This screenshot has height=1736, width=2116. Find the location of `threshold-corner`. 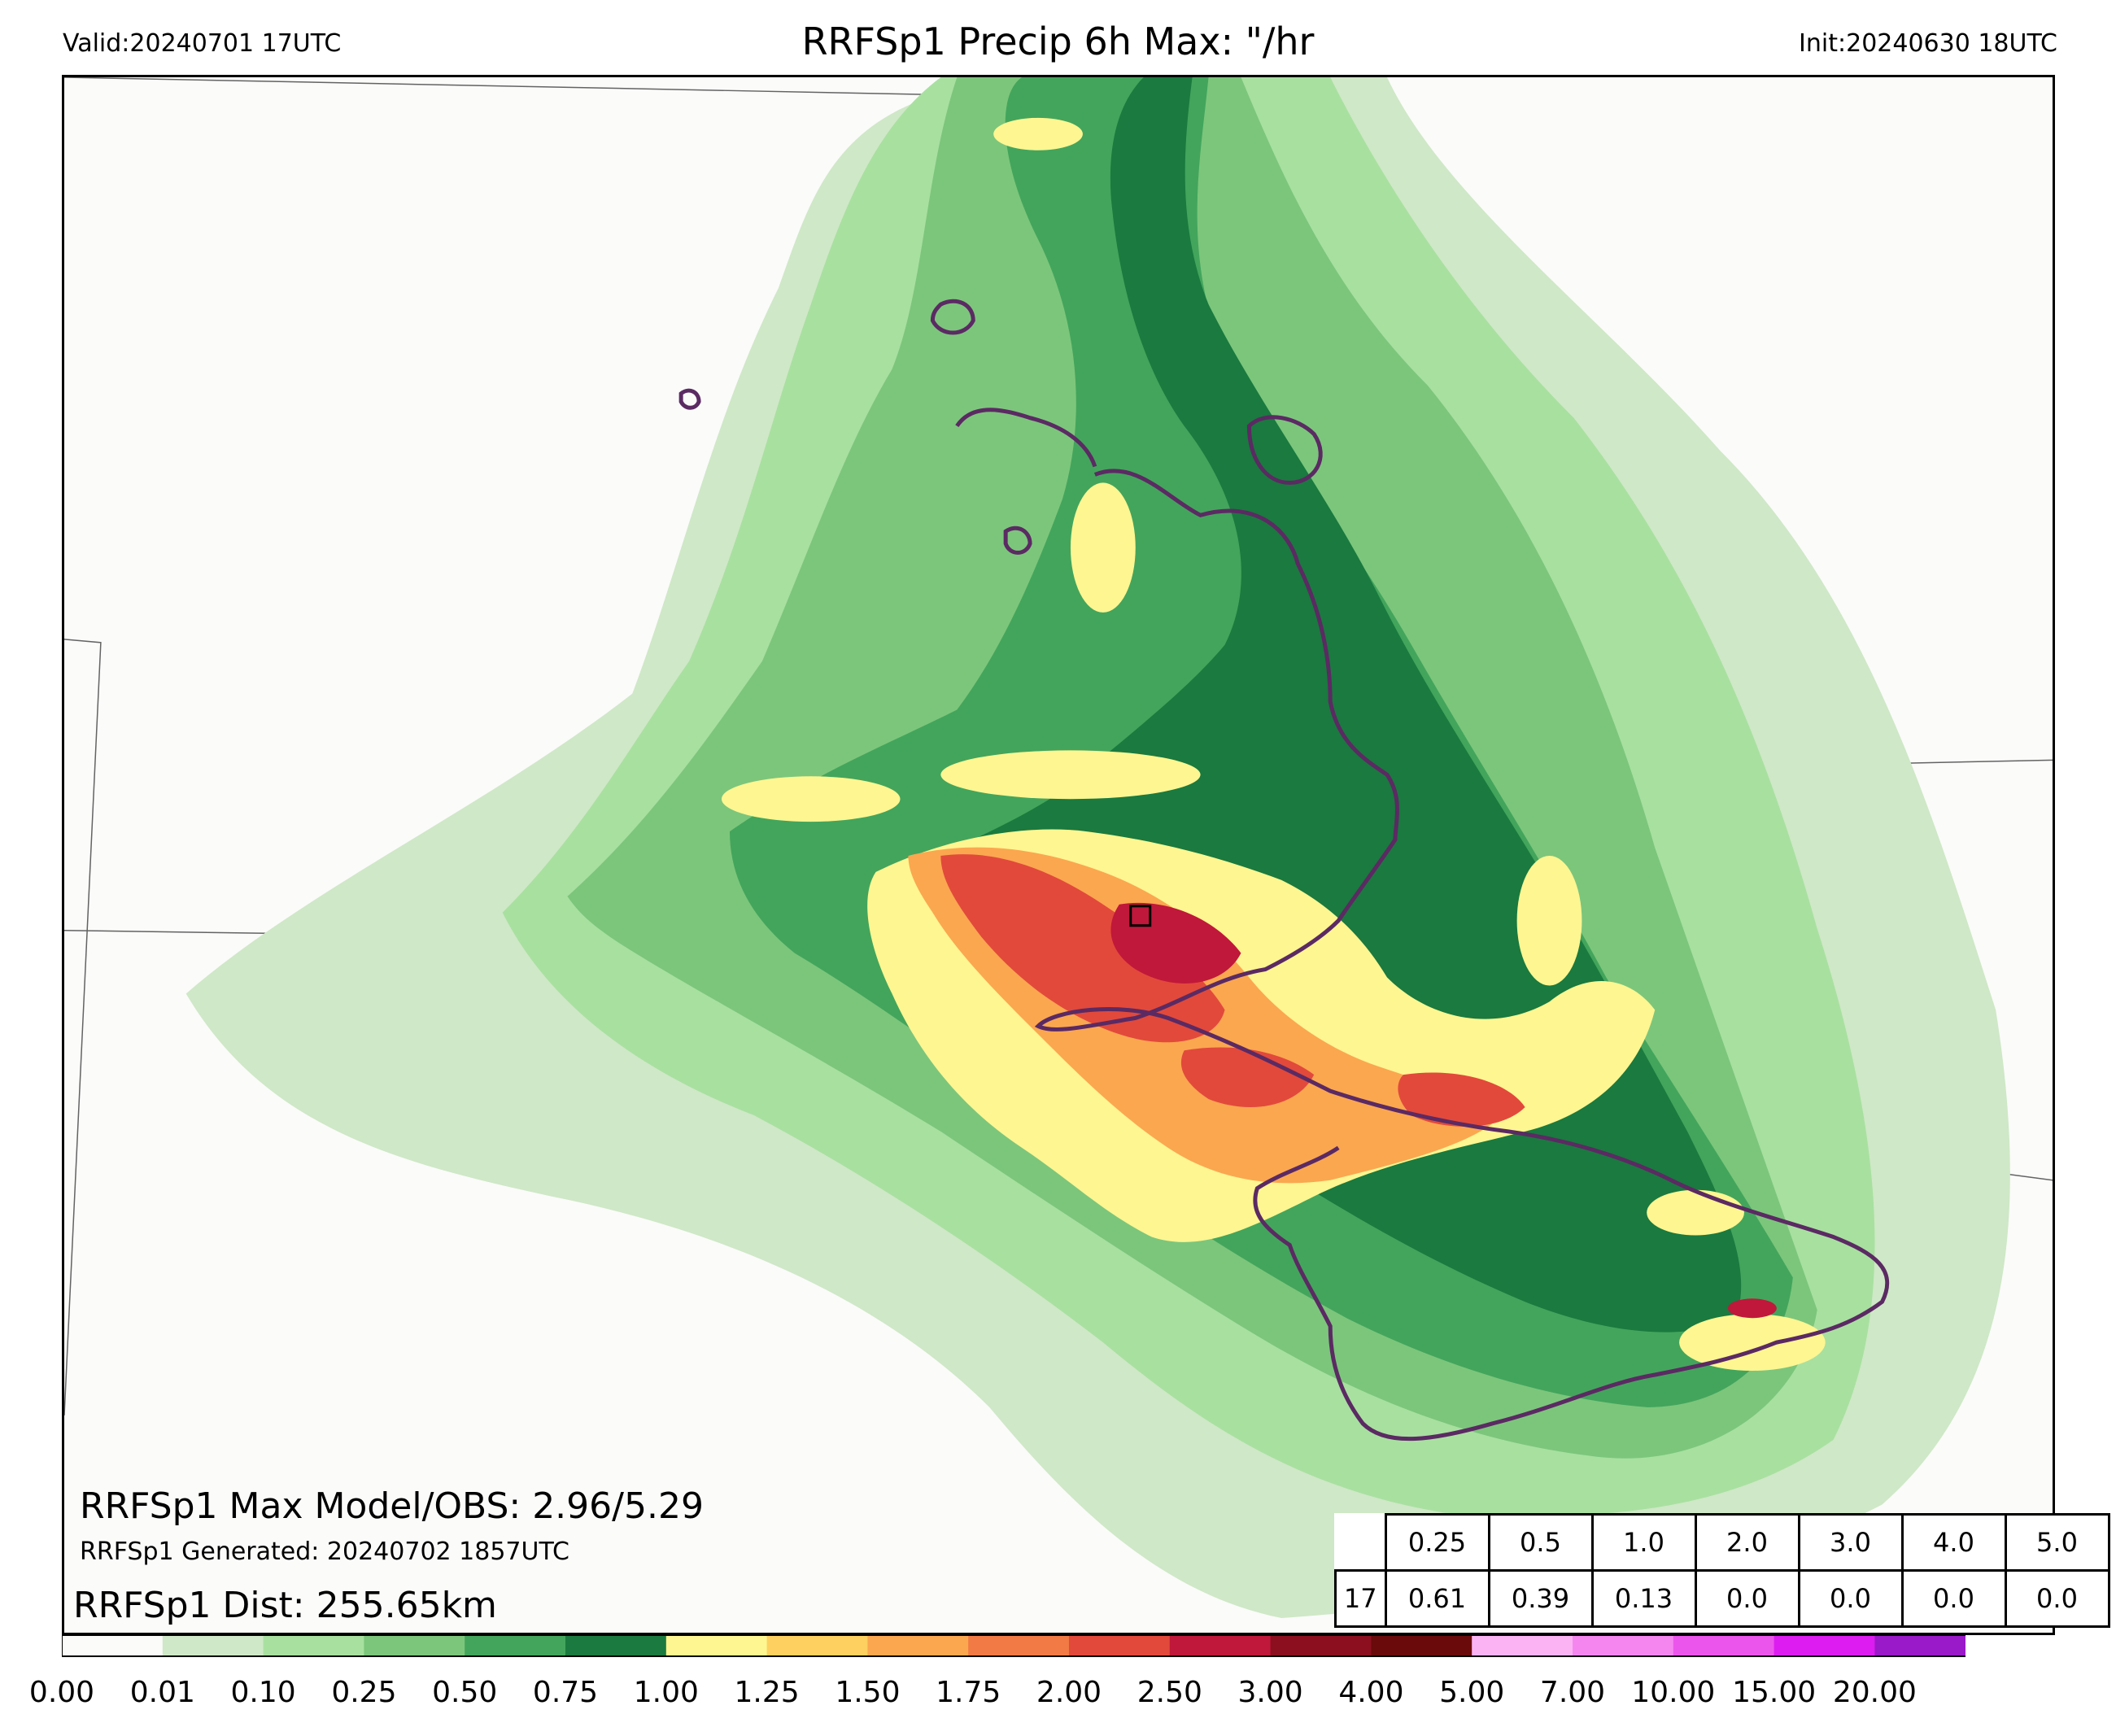

threshold-corner is located at coordinates (1361, 1543).